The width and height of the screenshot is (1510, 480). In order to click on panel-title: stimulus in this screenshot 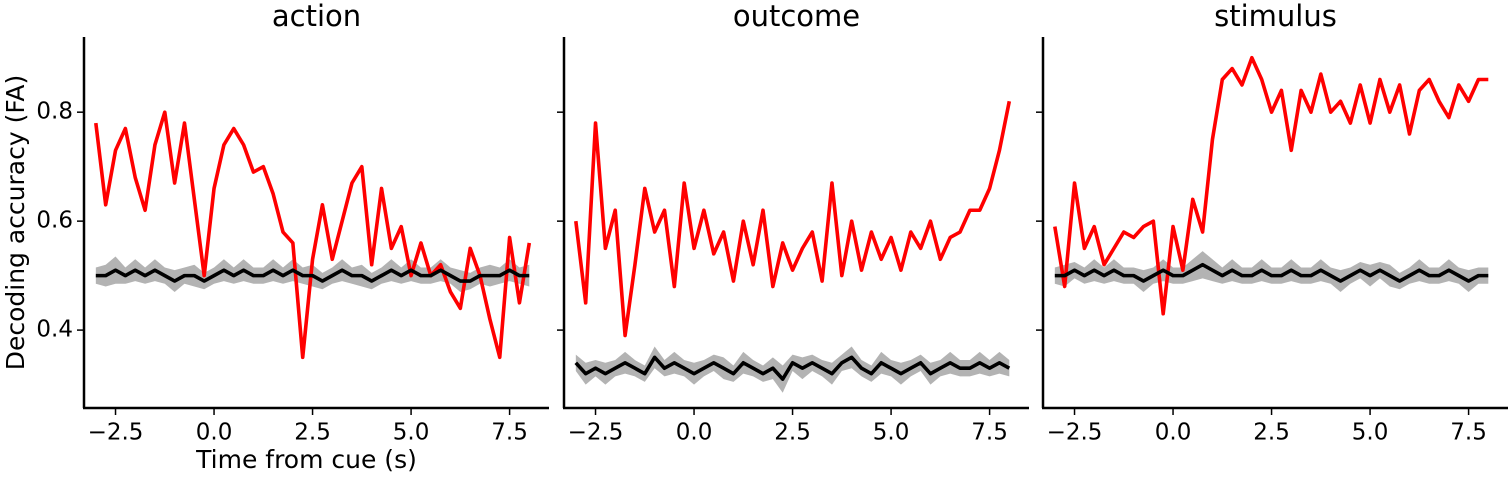, I will do `click(1275, 16)`.